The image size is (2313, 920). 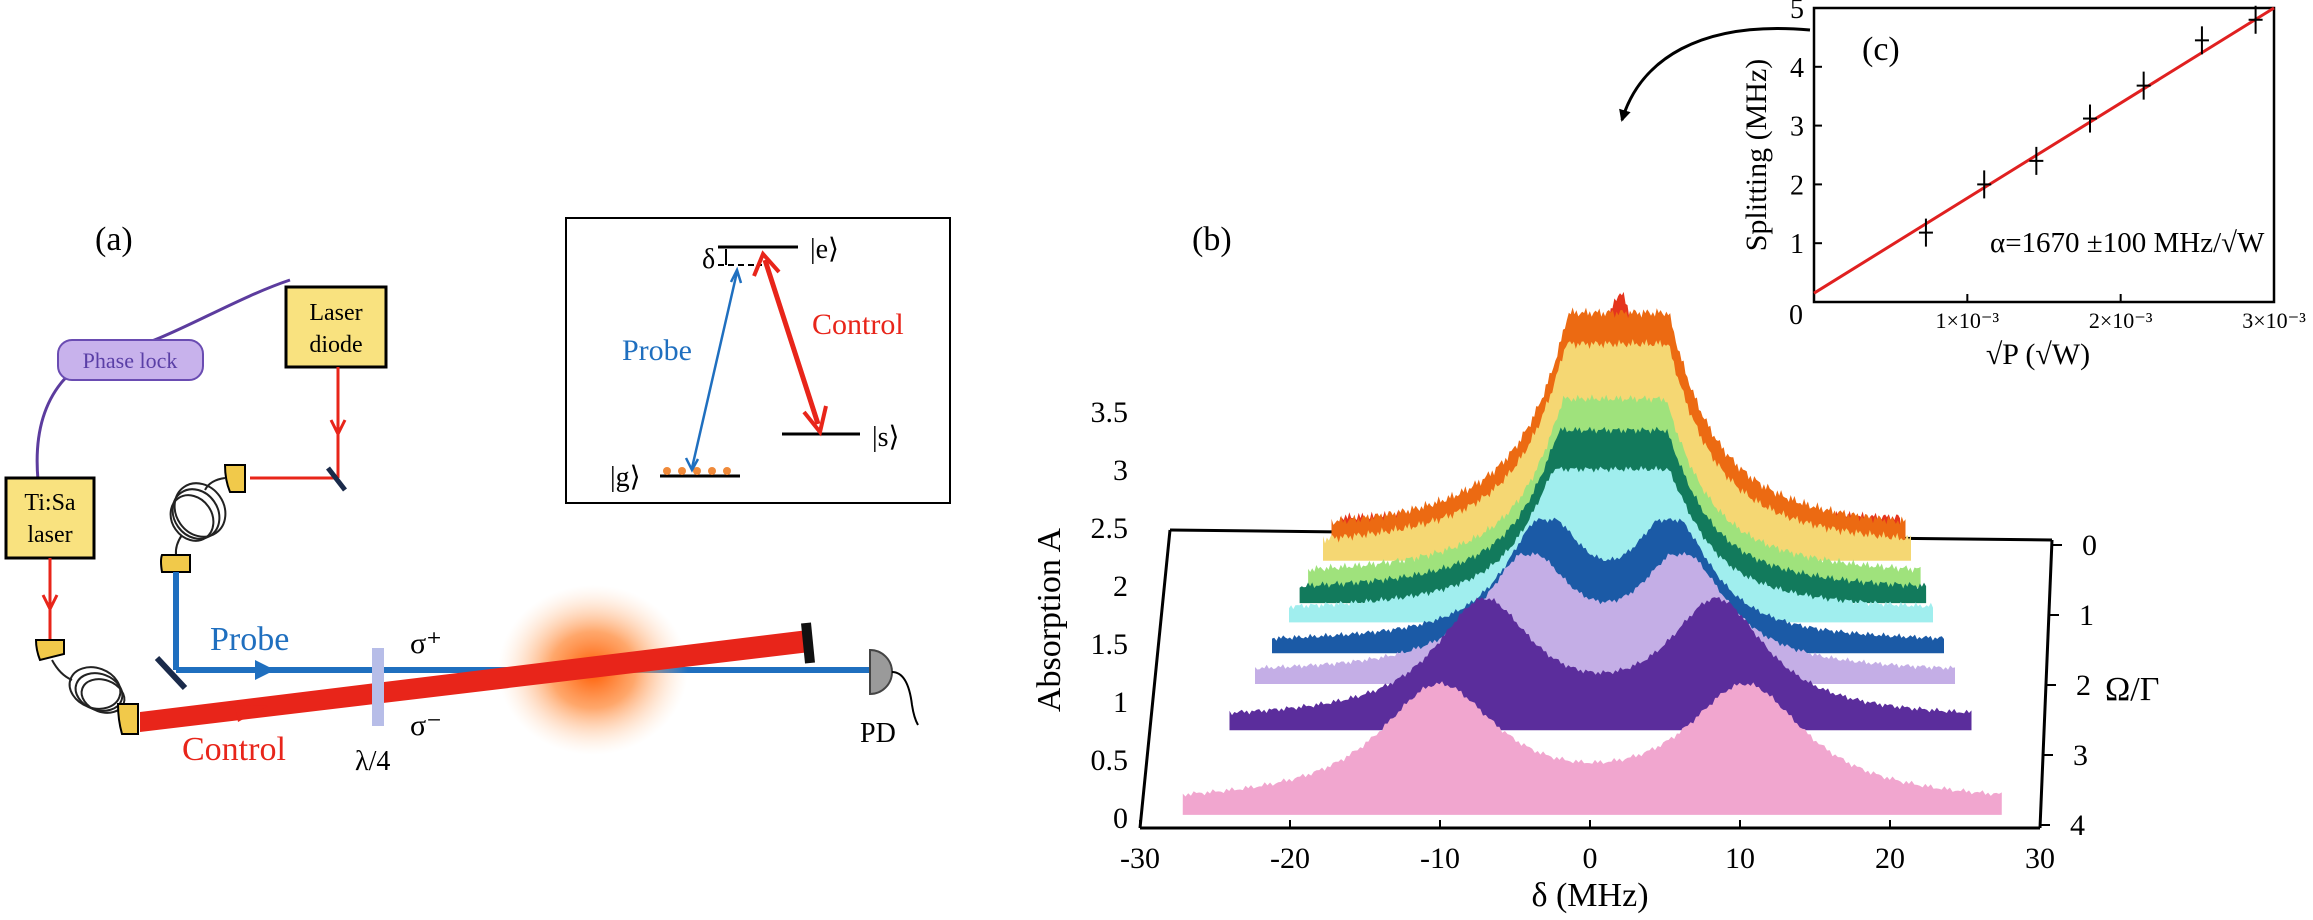 What do you see at coordinates (378, 687) in the screenshot?
I see `waveplate` at bounding box center [378, 687].